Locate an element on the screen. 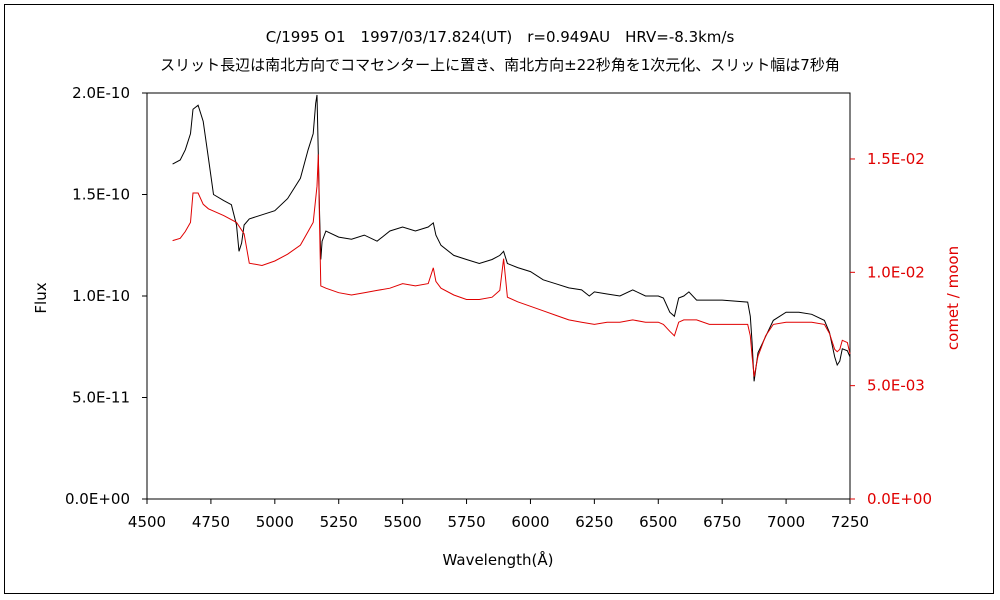 The height and width of the screenshot is (600, 1000). y-axis-left: 0.0E+00 5.0E-11 1.0E-10 1.5E-10 2.0E-10 is located at coordinates (106, 296).